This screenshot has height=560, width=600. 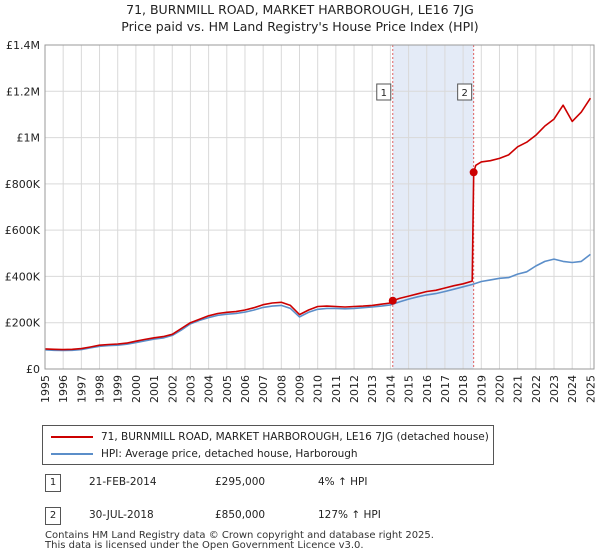 I want to click on x-tick-label: 1998, so click(x=100, y=389).